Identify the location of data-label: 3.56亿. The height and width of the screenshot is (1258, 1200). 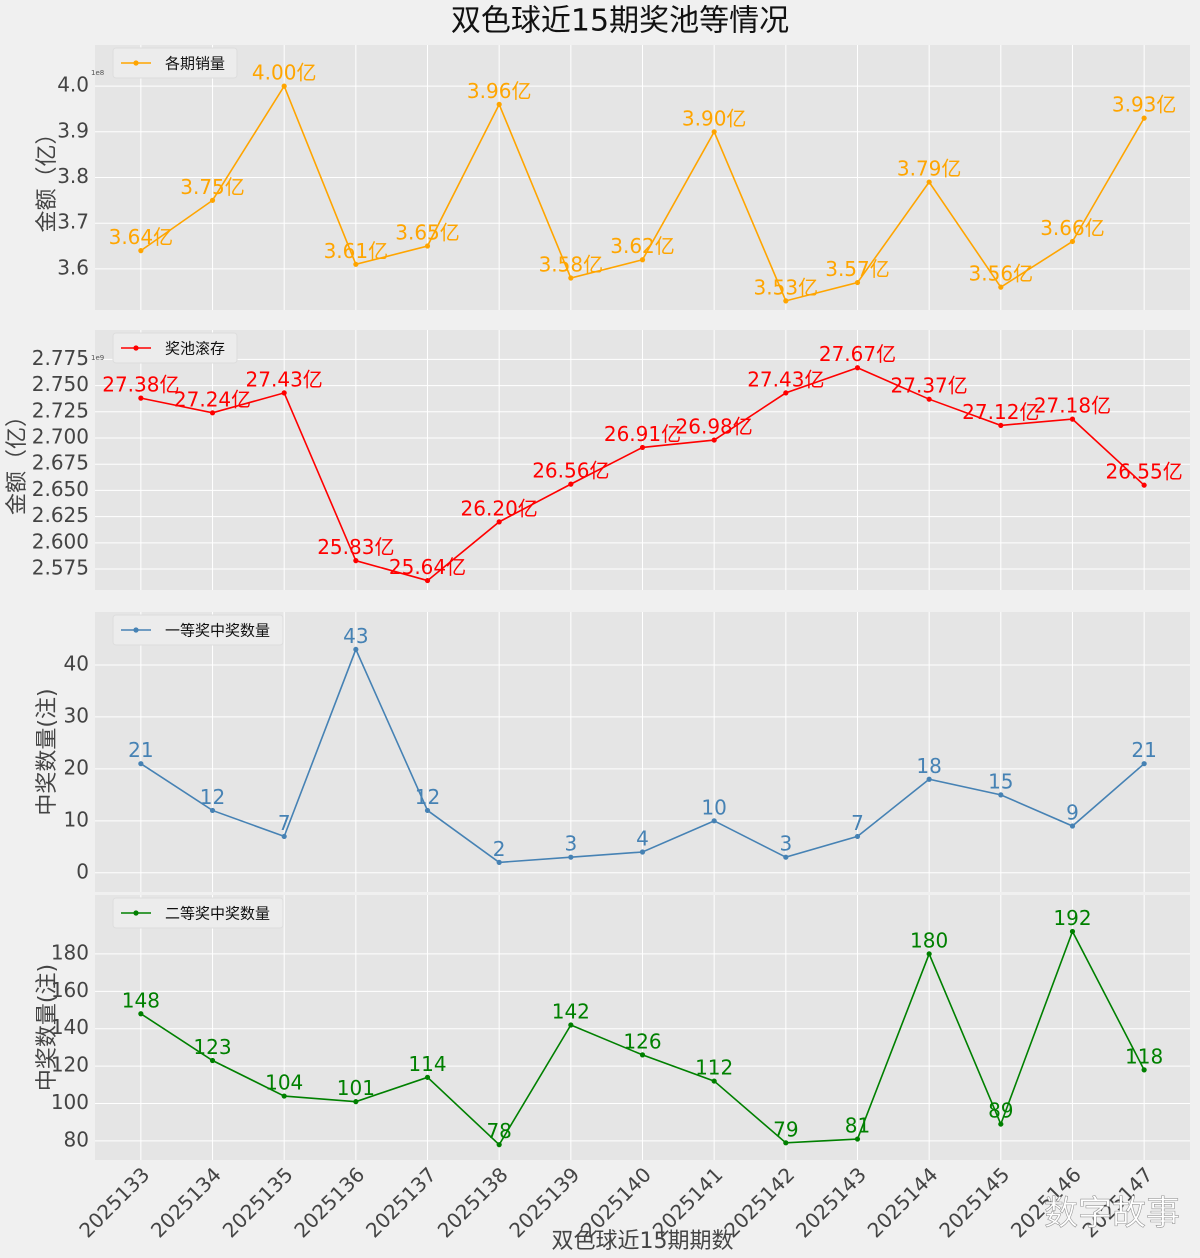
(1001, 274).